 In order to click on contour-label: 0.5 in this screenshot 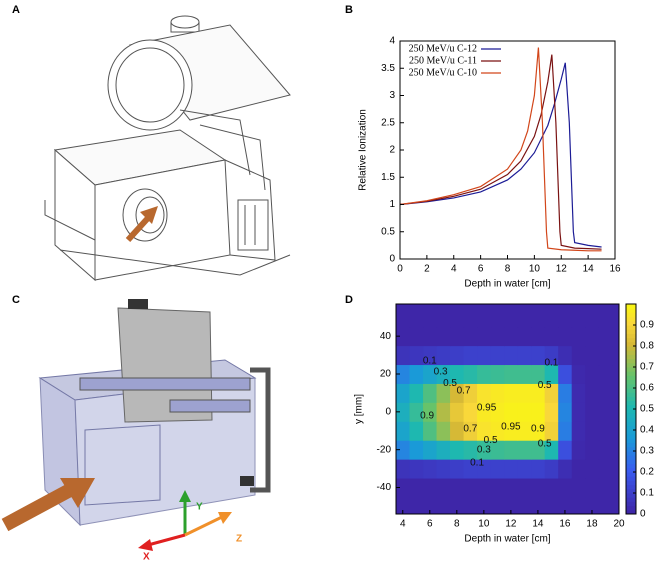, I will do `click(545, 444)`.